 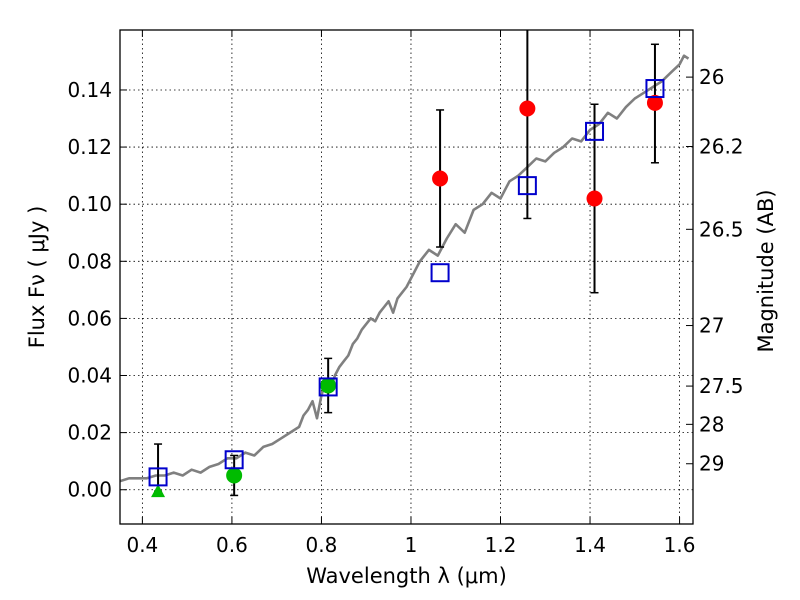 What do you see at coordinates (89, 204) in the screenshot?
I see `y-tick-label: 0.10` at bounding box center [89, 204].